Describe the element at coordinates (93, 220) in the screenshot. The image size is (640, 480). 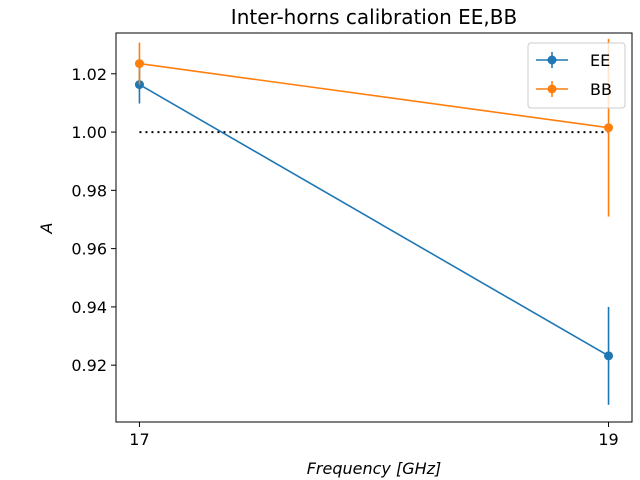
I see `y-axis: 0.92 0.94 0.96 0.98 1.00 1.02` at that location.